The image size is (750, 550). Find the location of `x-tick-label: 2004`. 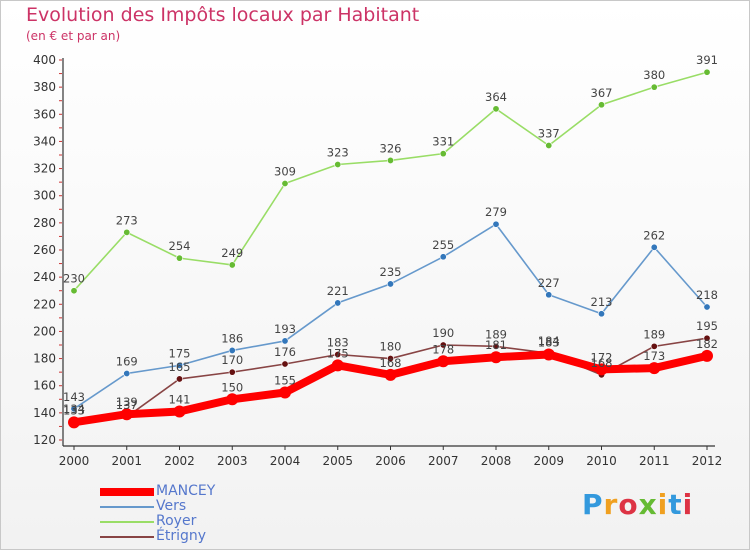

x-tick-label: 2004 is located at coordinates (285, 461).